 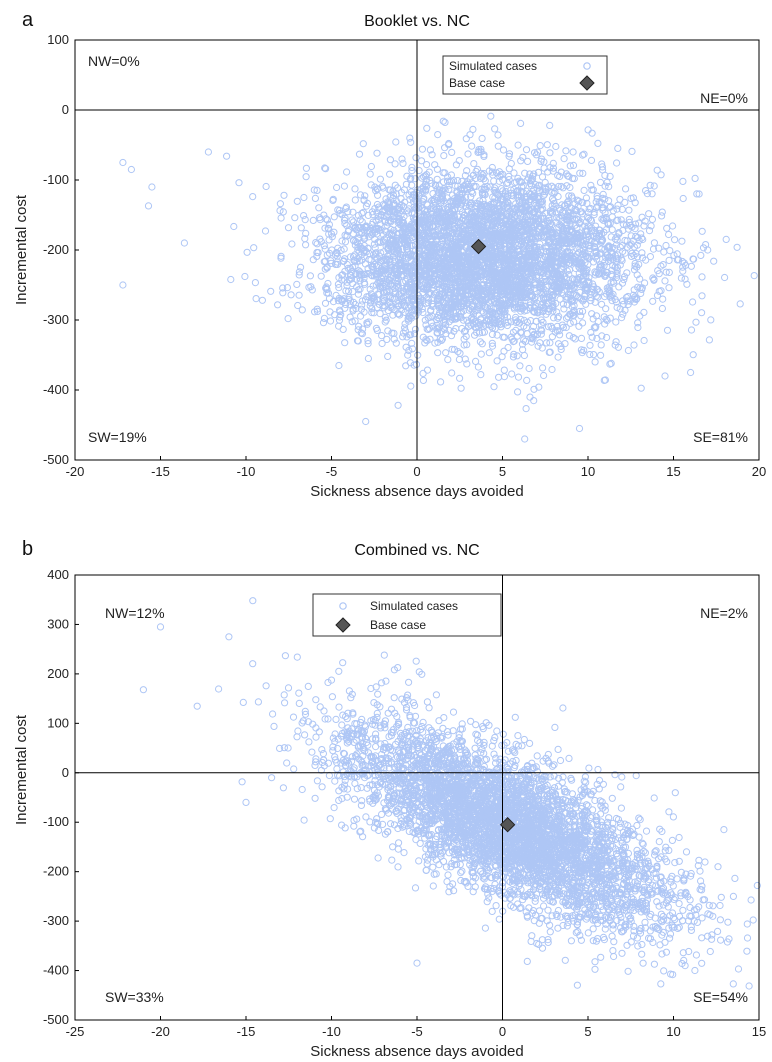 I want to click on x-tick-label: 15, so click(x=673, y=471).